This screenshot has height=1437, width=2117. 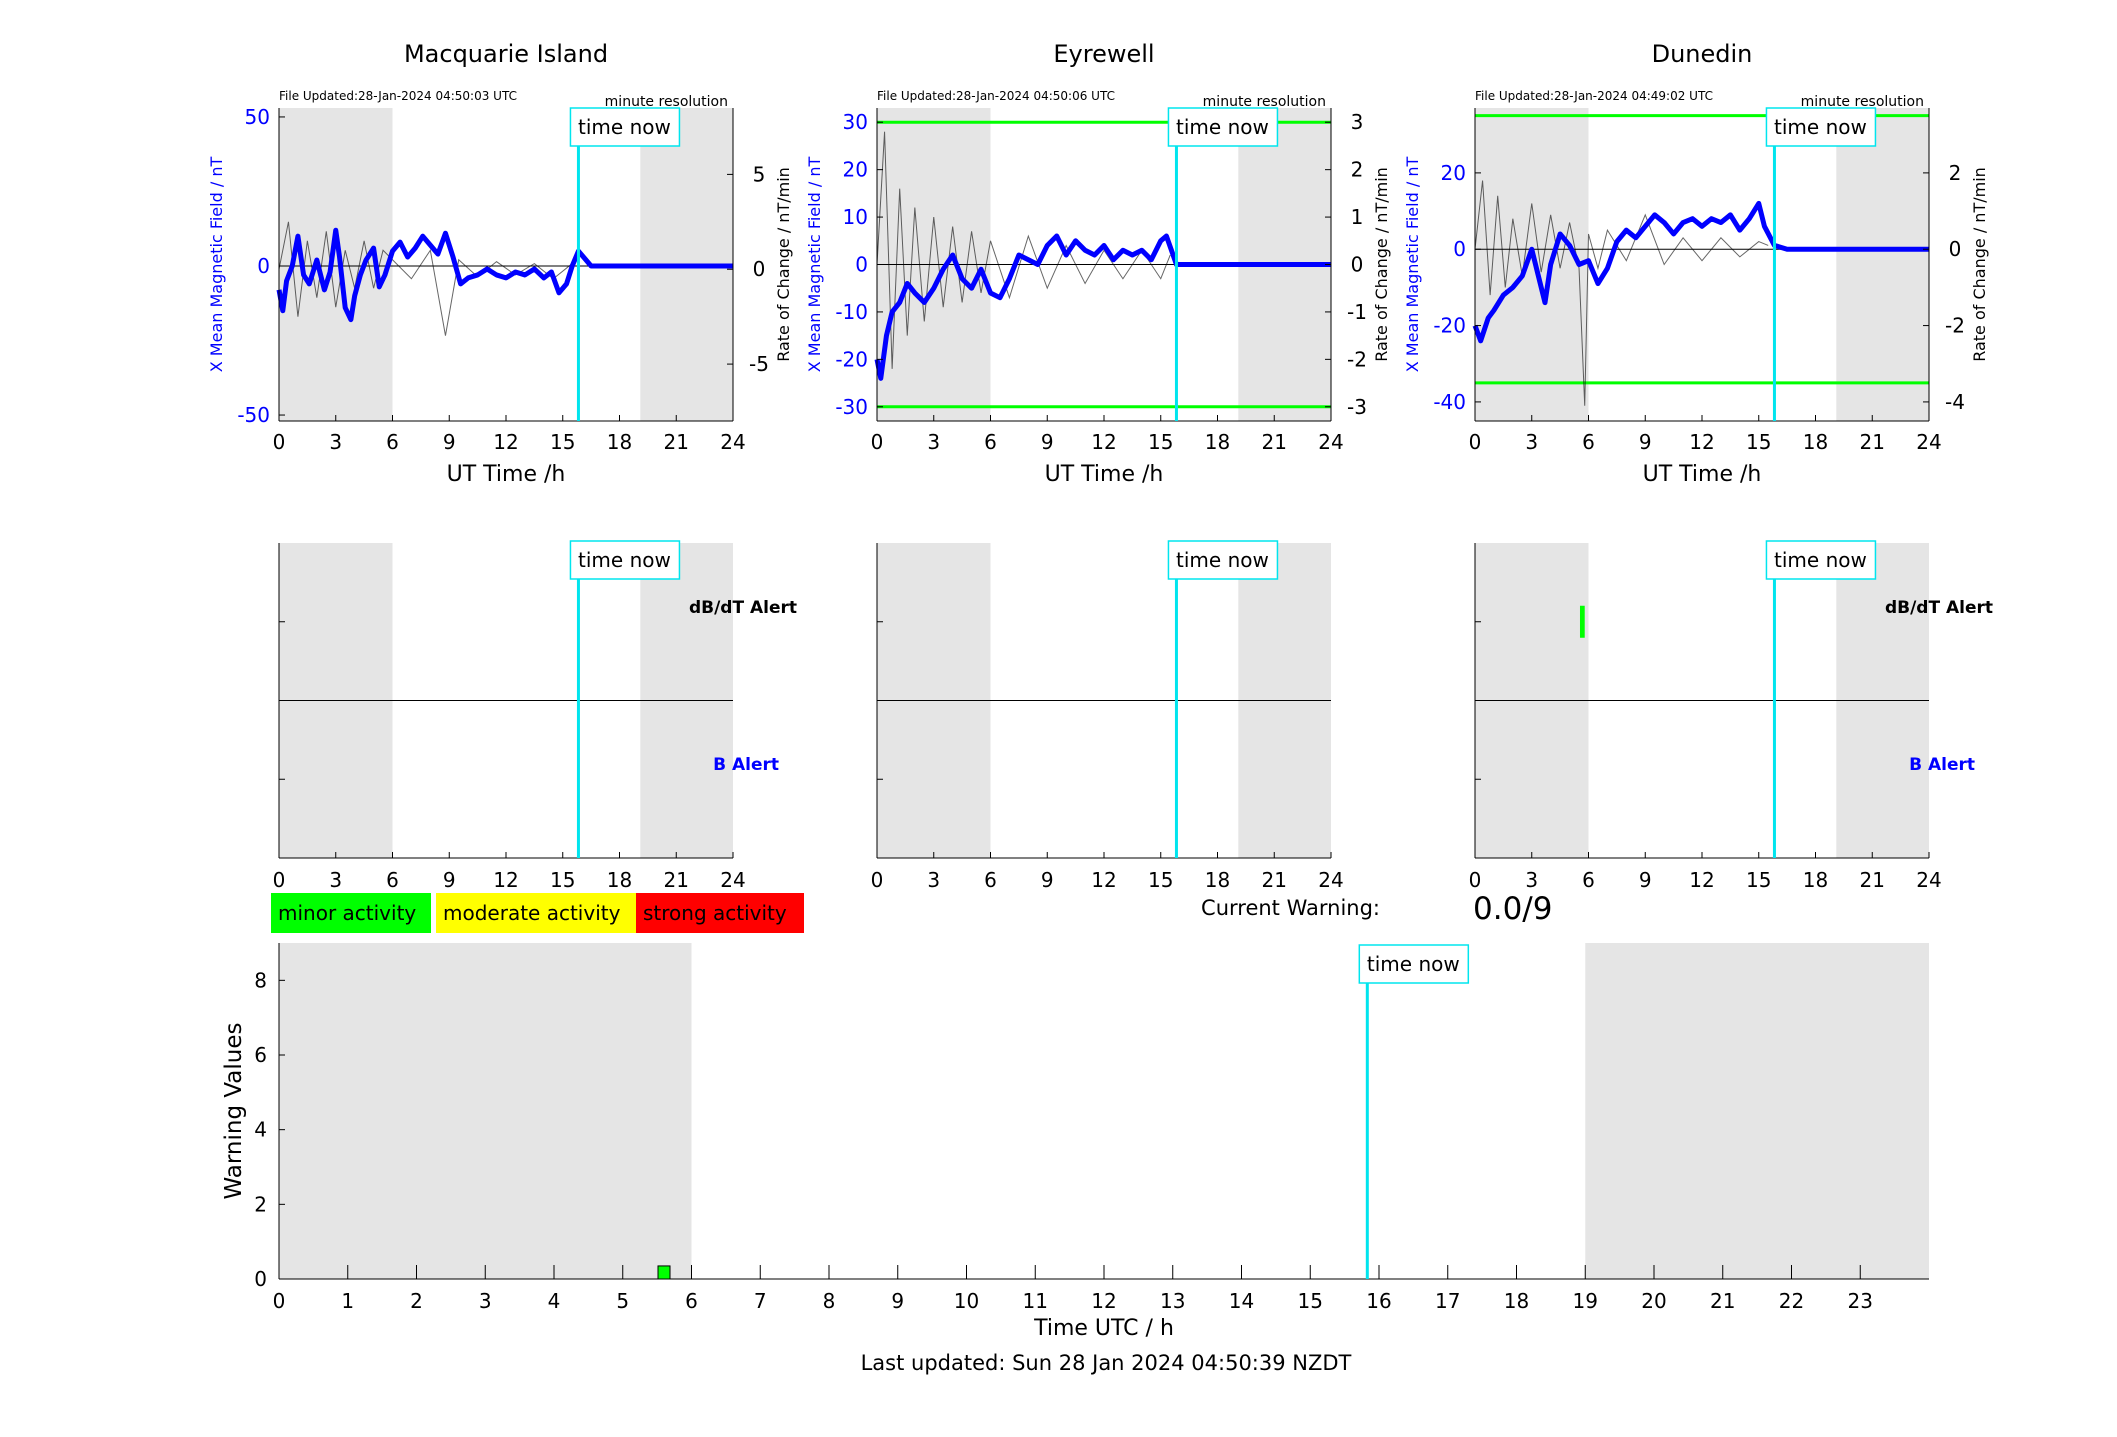 I want to click on x-tick-label: 7, so click(x=760, y=1301).